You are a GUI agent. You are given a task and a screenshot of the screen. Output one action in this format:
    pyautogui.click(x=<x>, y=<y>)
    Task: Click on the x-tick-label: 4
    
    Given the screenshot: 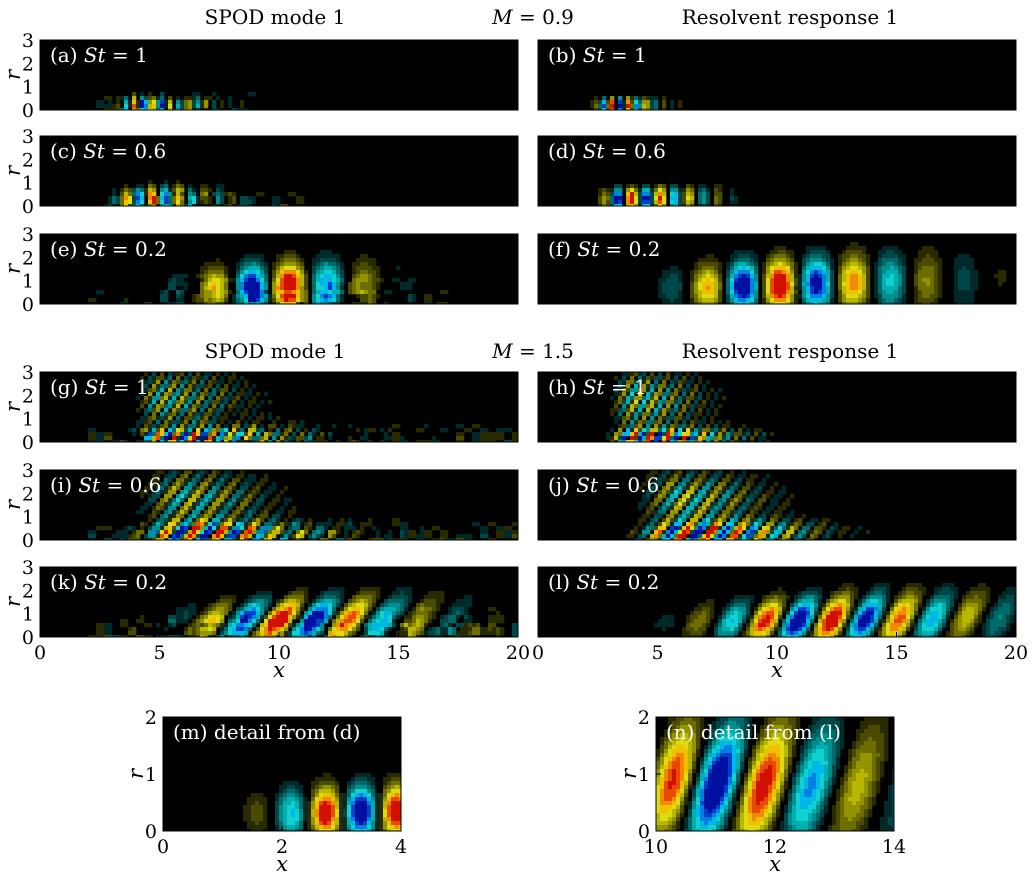 What is the action you would take?
    pyautogui.click(x=401, y=847)
    